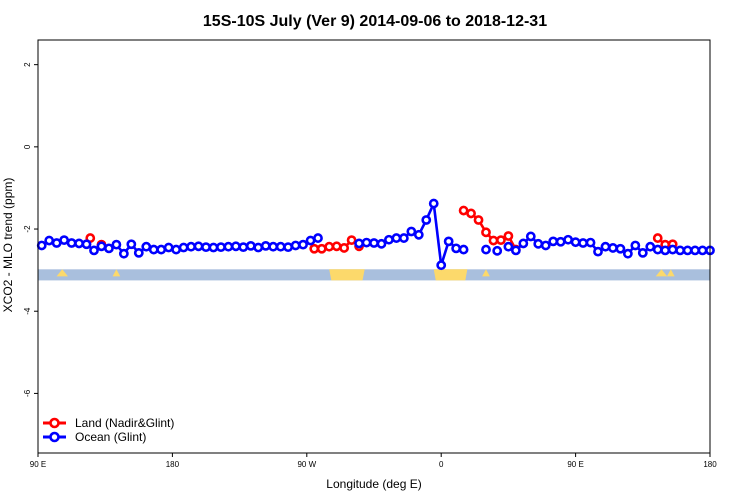 This screenshot has height=500, width=750. What do you see at coordinates (306, 464) in the screenshot?
I see `x-tick-label: 90 W` at bounding box center [306, 464].